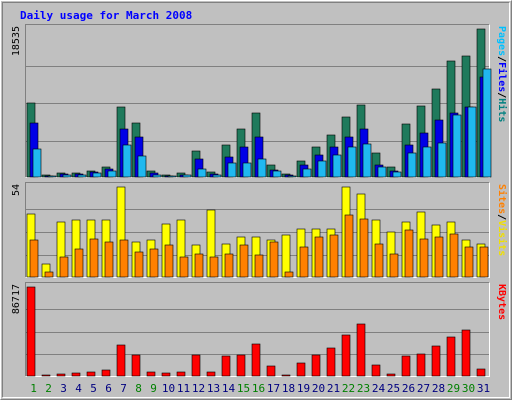  Describe the element at coordinates (318, 388) in the screenshot. I see `x-tick-label: 20` at that location.